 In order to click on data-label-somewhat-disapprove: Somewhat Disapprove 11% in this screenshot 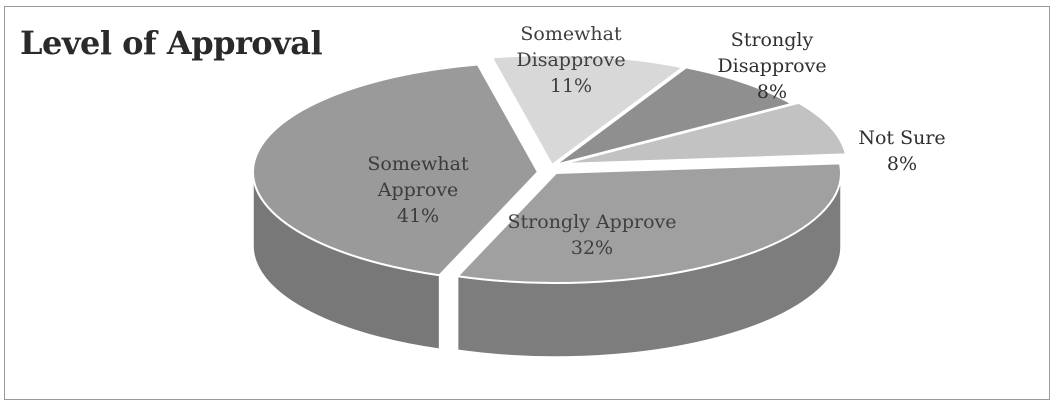, I will do `click(570, 60)`.